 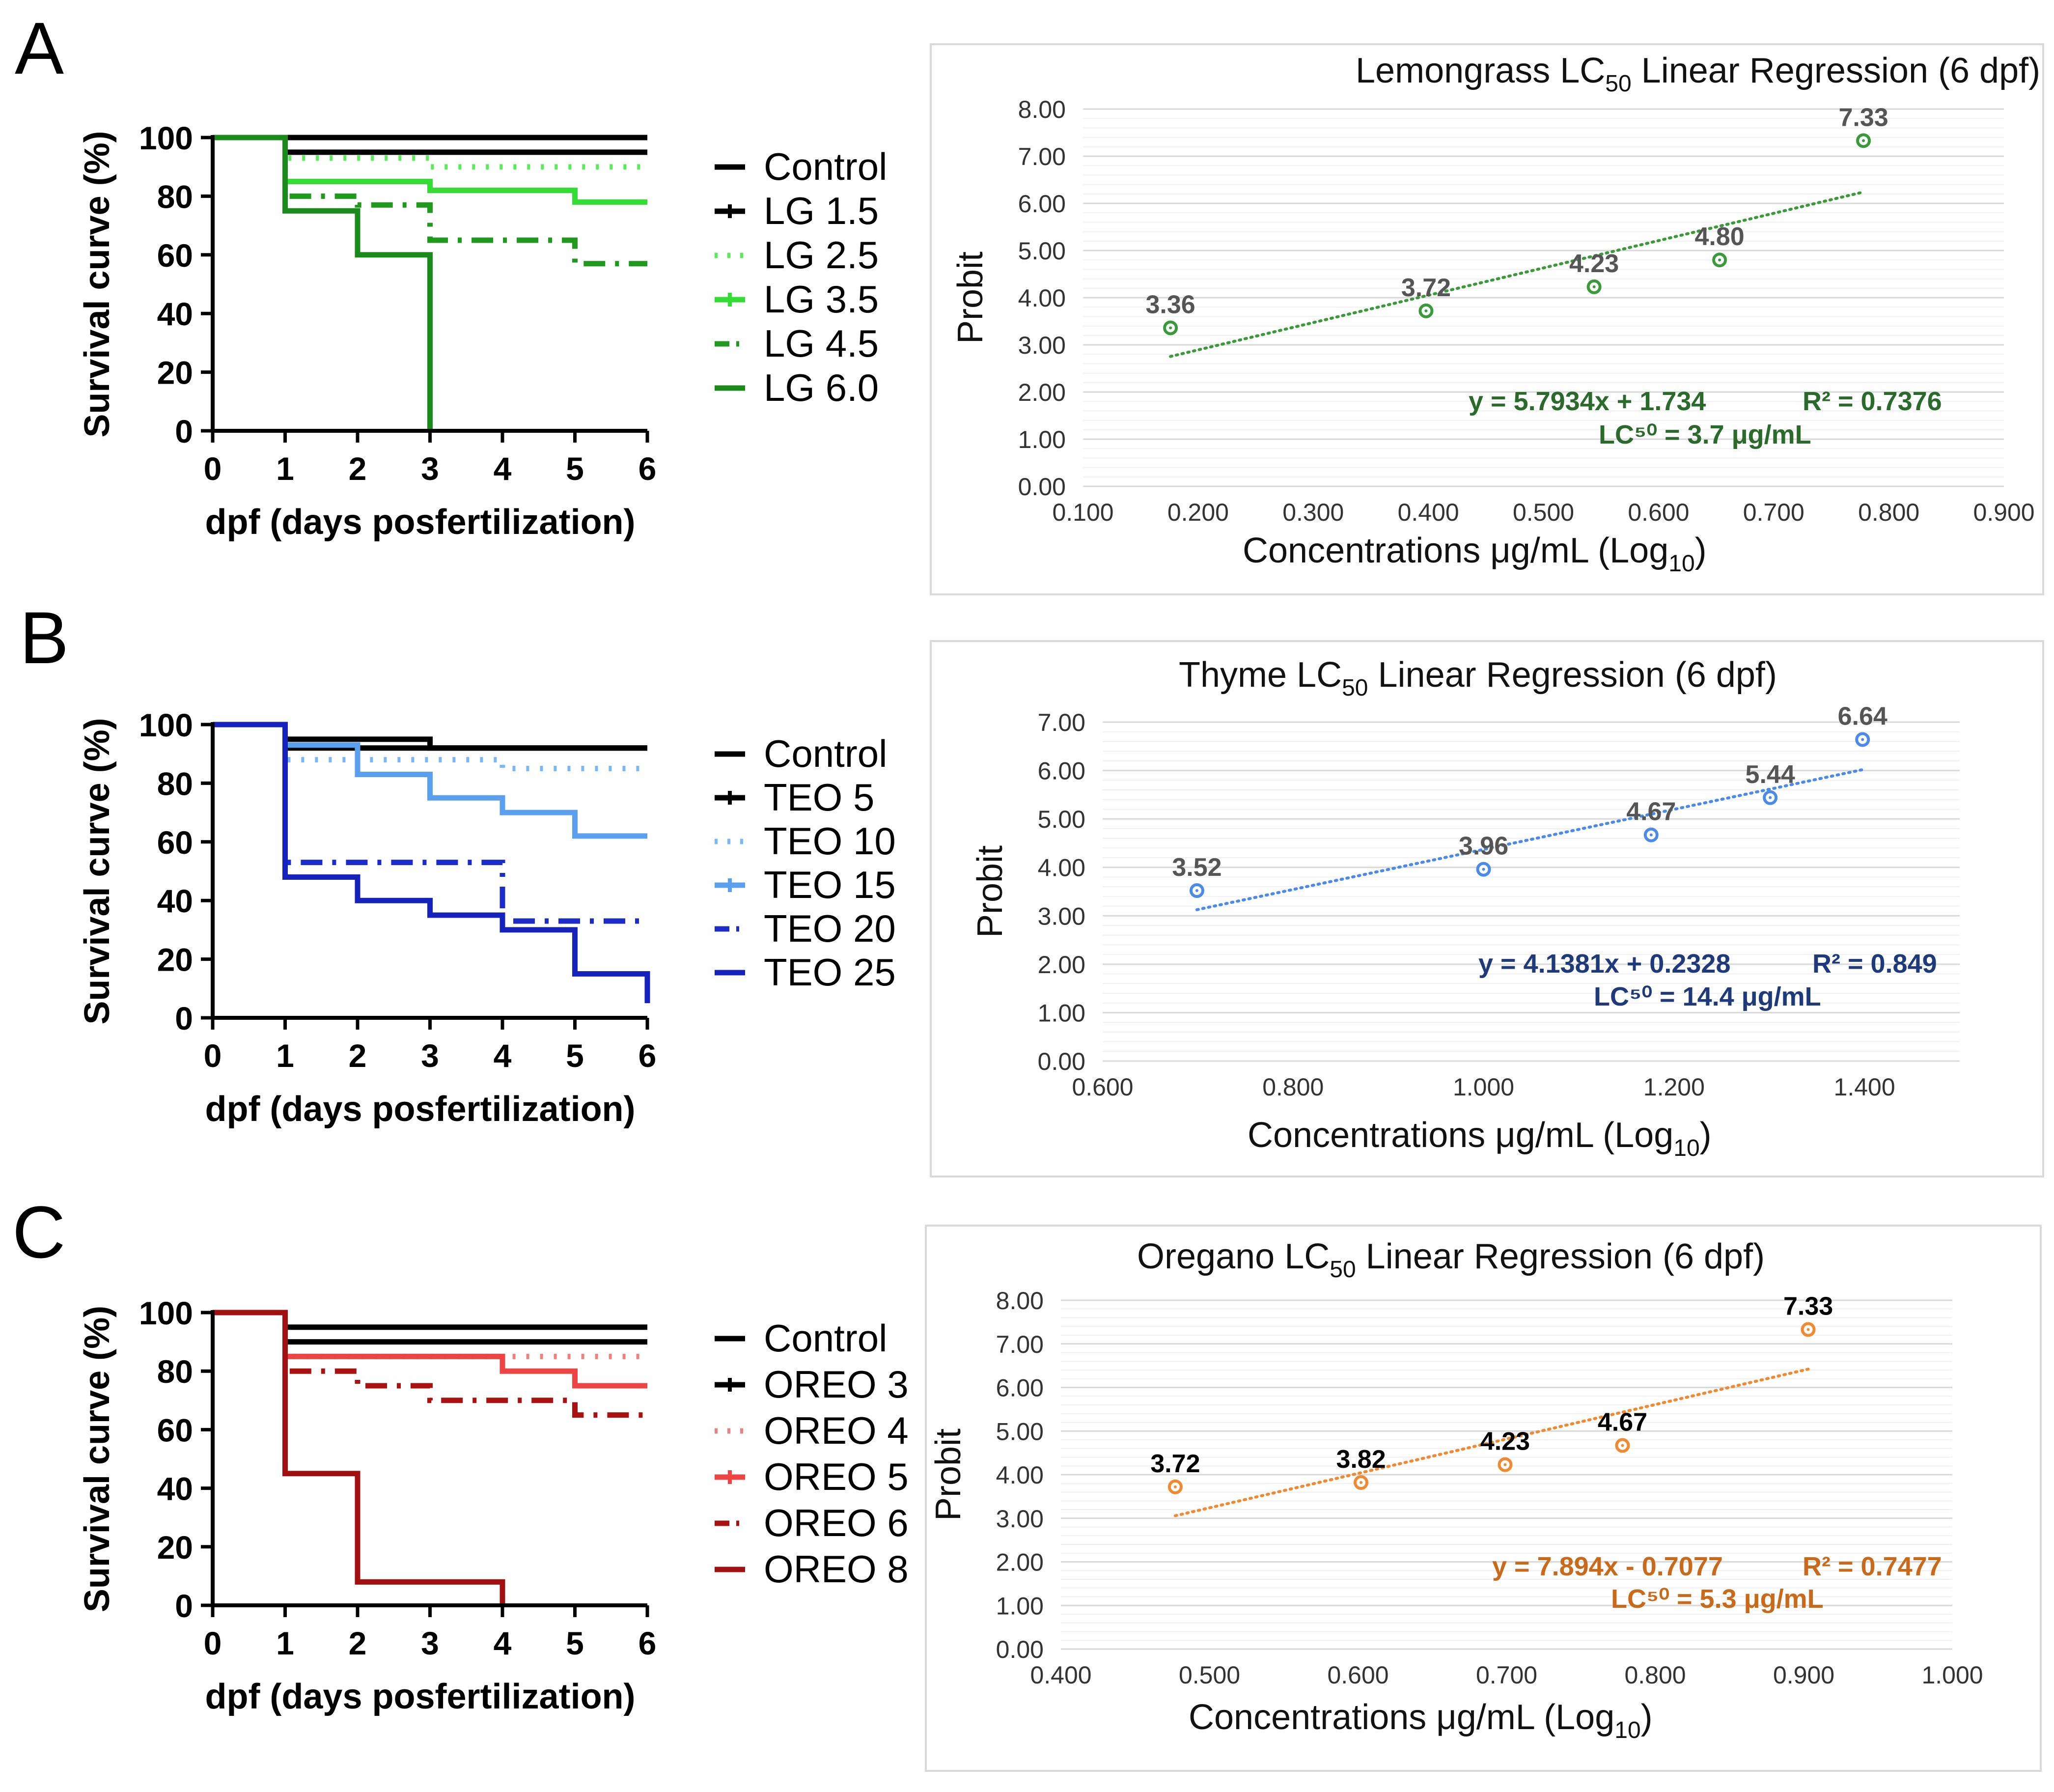 What do you see at coordinates (836, 1430) in the screenshot?
I see `legend-label: OREO 4` at bounding box center [836, 1430].